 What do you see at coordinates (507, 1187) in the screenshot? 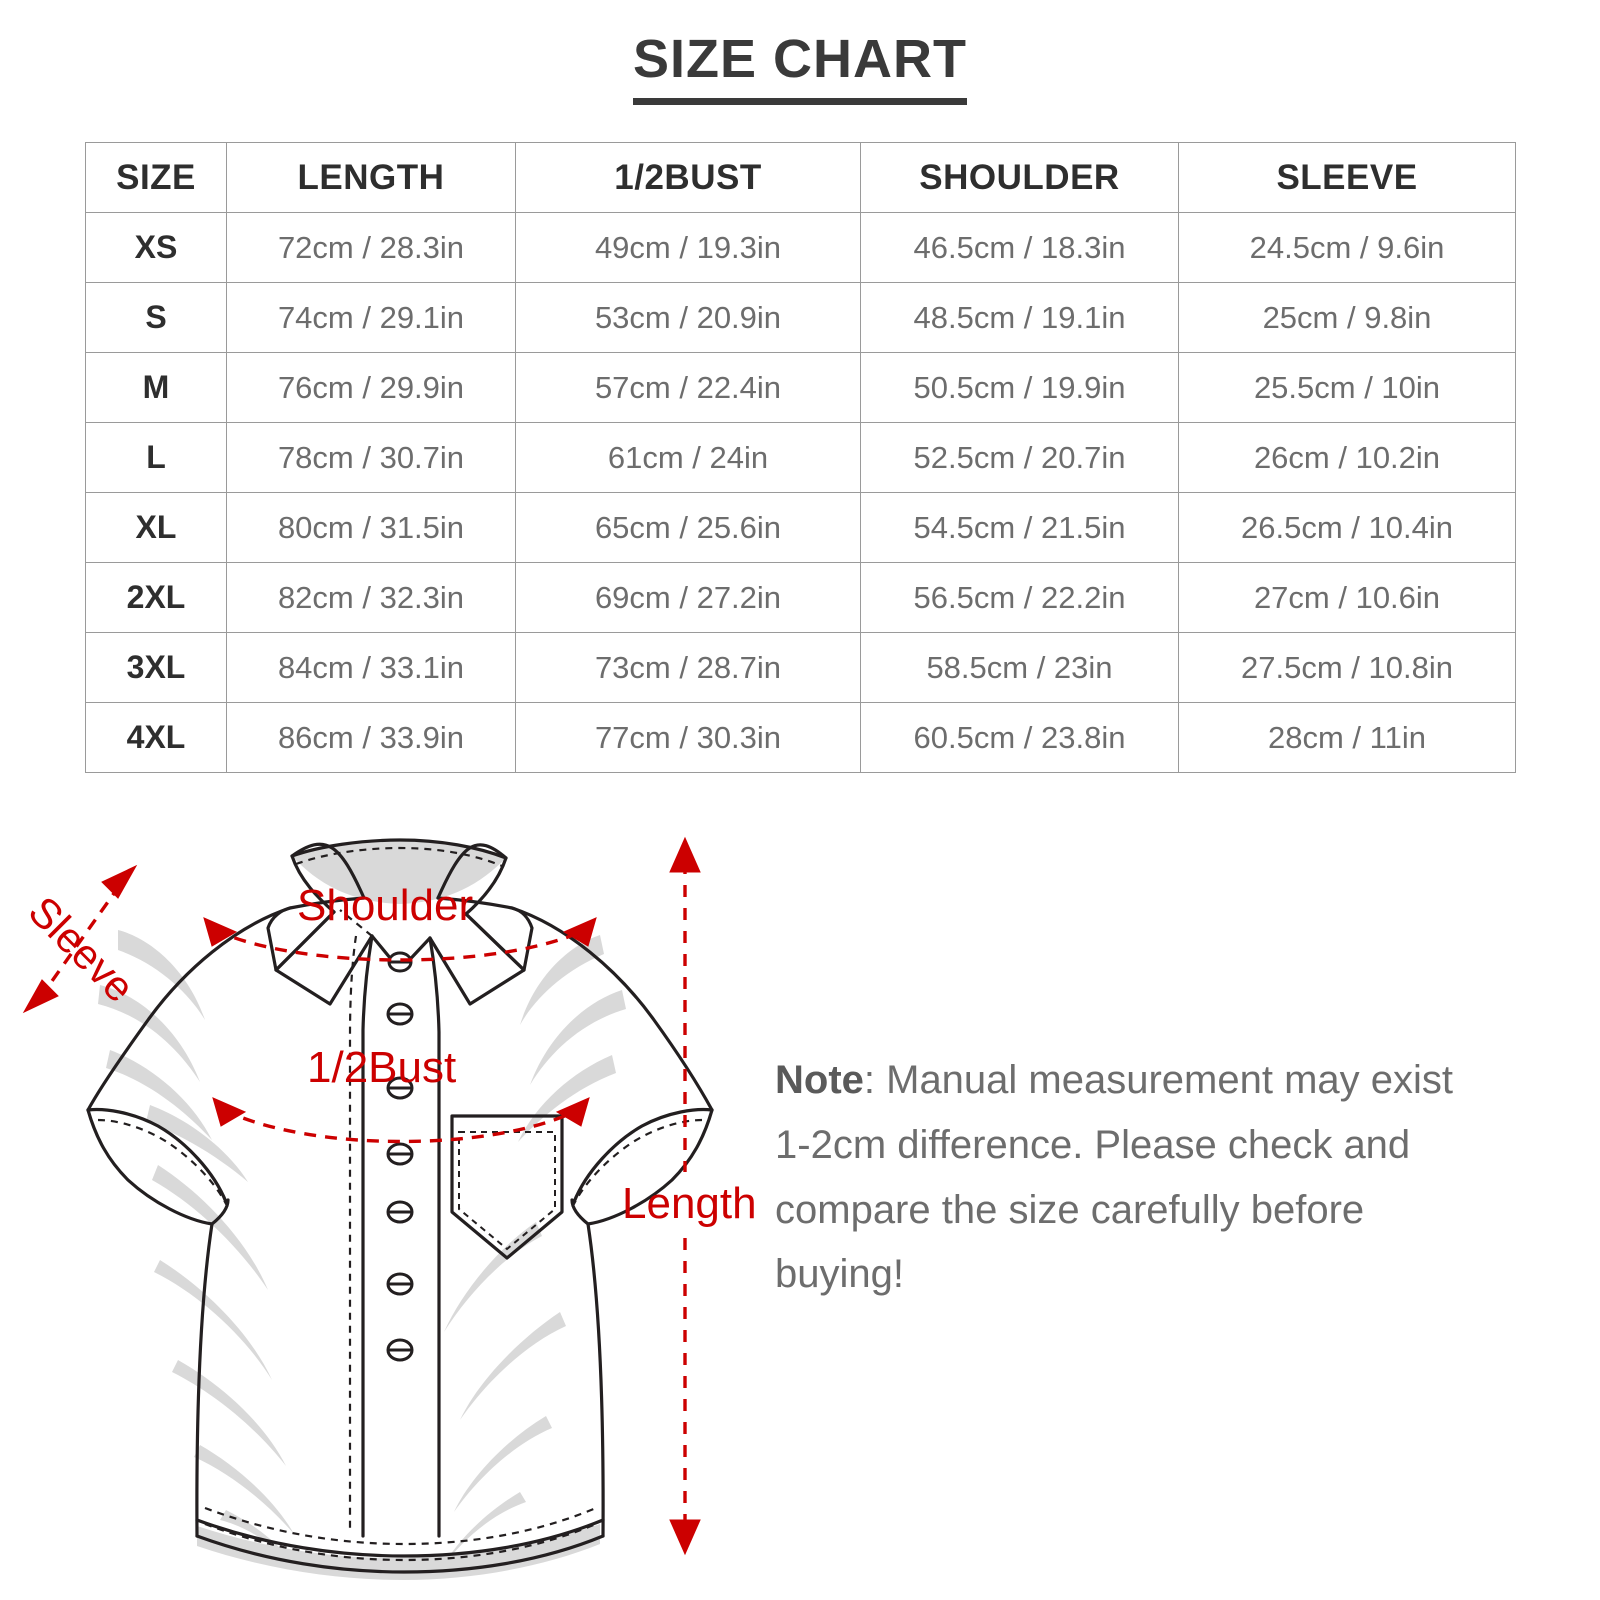
I see `shirt-pocket` at bounding box center [507, 1187].